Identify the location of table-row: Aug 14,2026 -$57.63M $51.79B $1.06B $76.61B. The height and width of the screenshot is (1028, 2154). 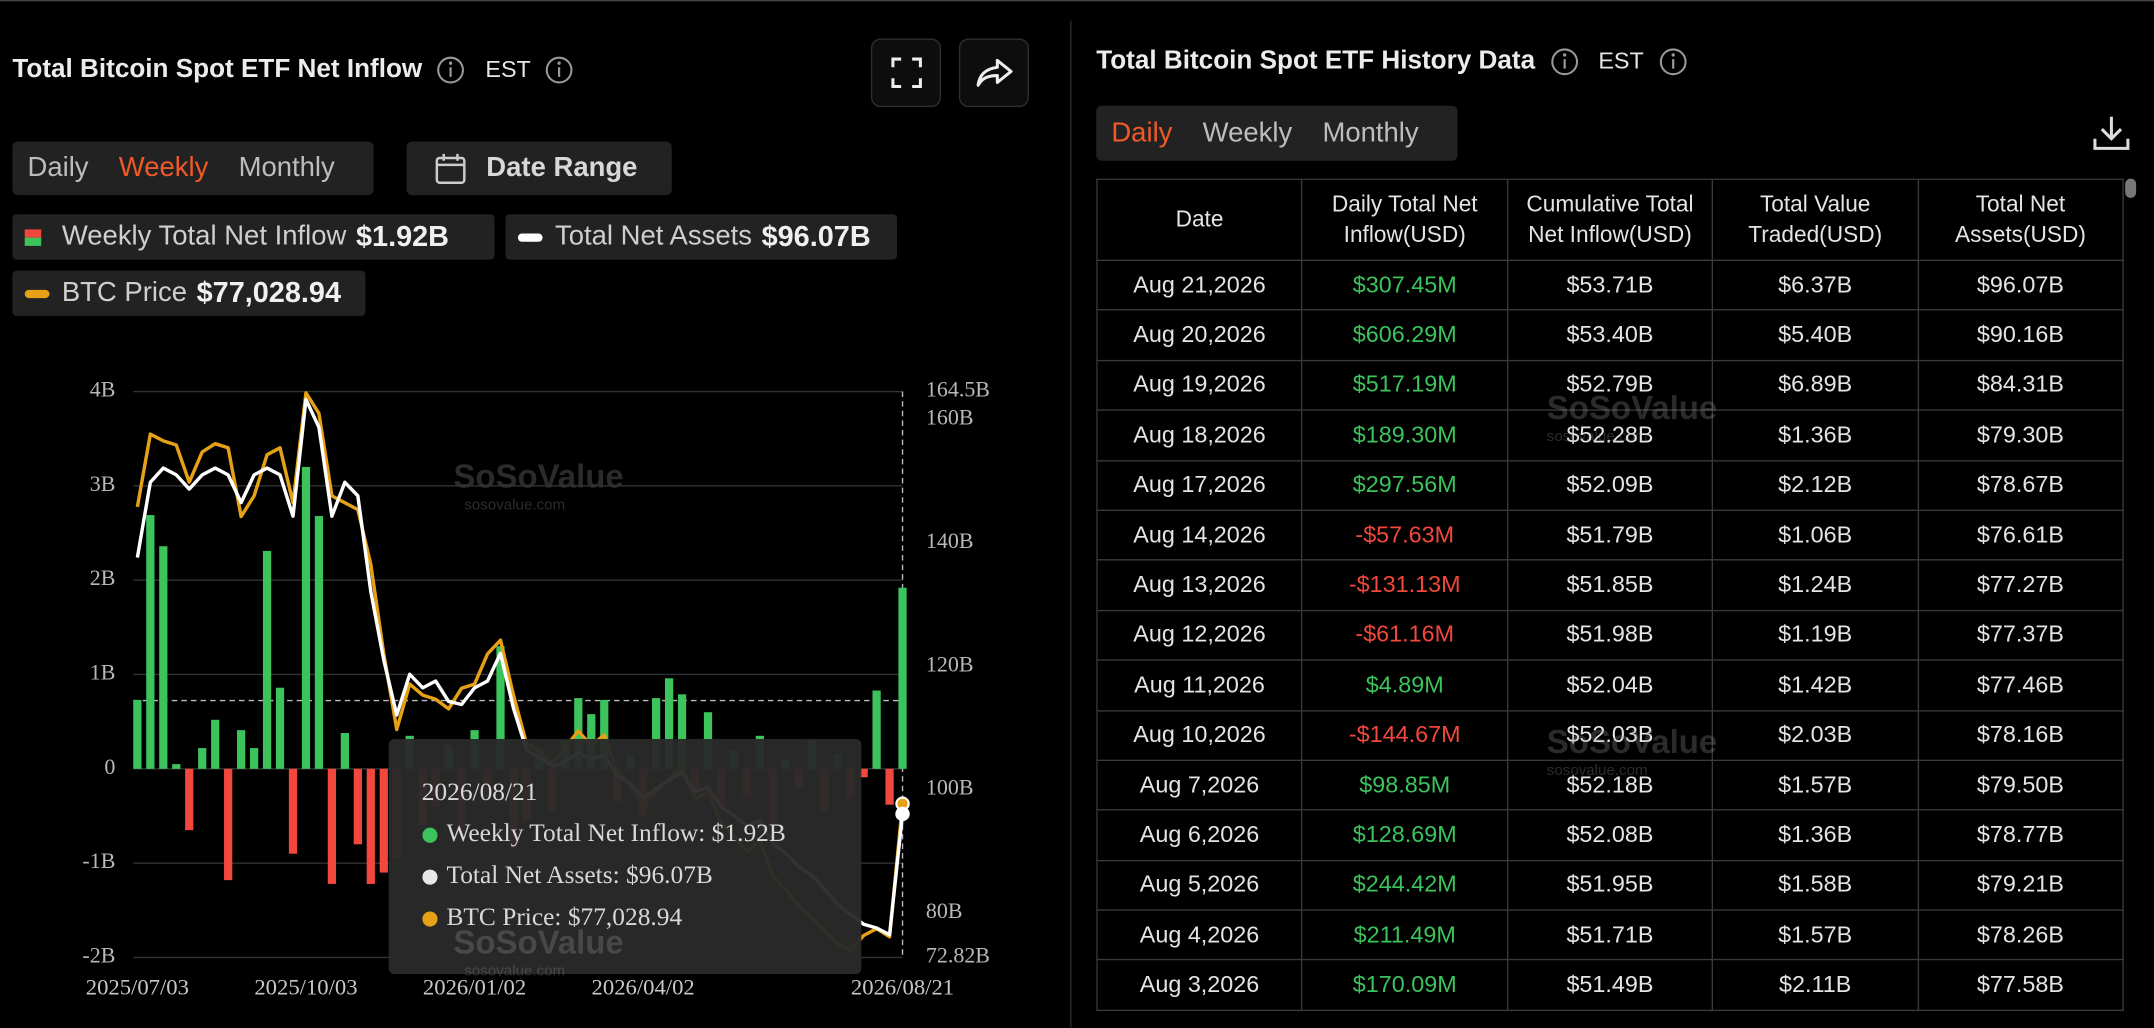
(1610, 535).